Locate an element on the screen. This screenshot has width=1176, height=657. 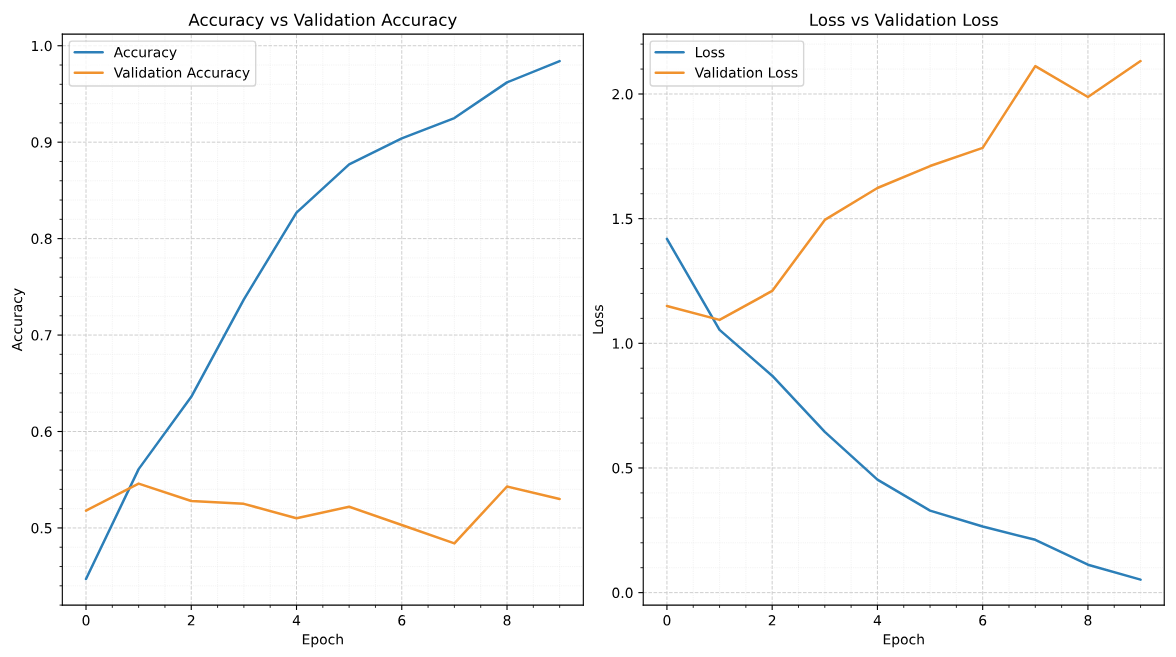
legend-label: Validation Loss is located at coordinates (746, 72).